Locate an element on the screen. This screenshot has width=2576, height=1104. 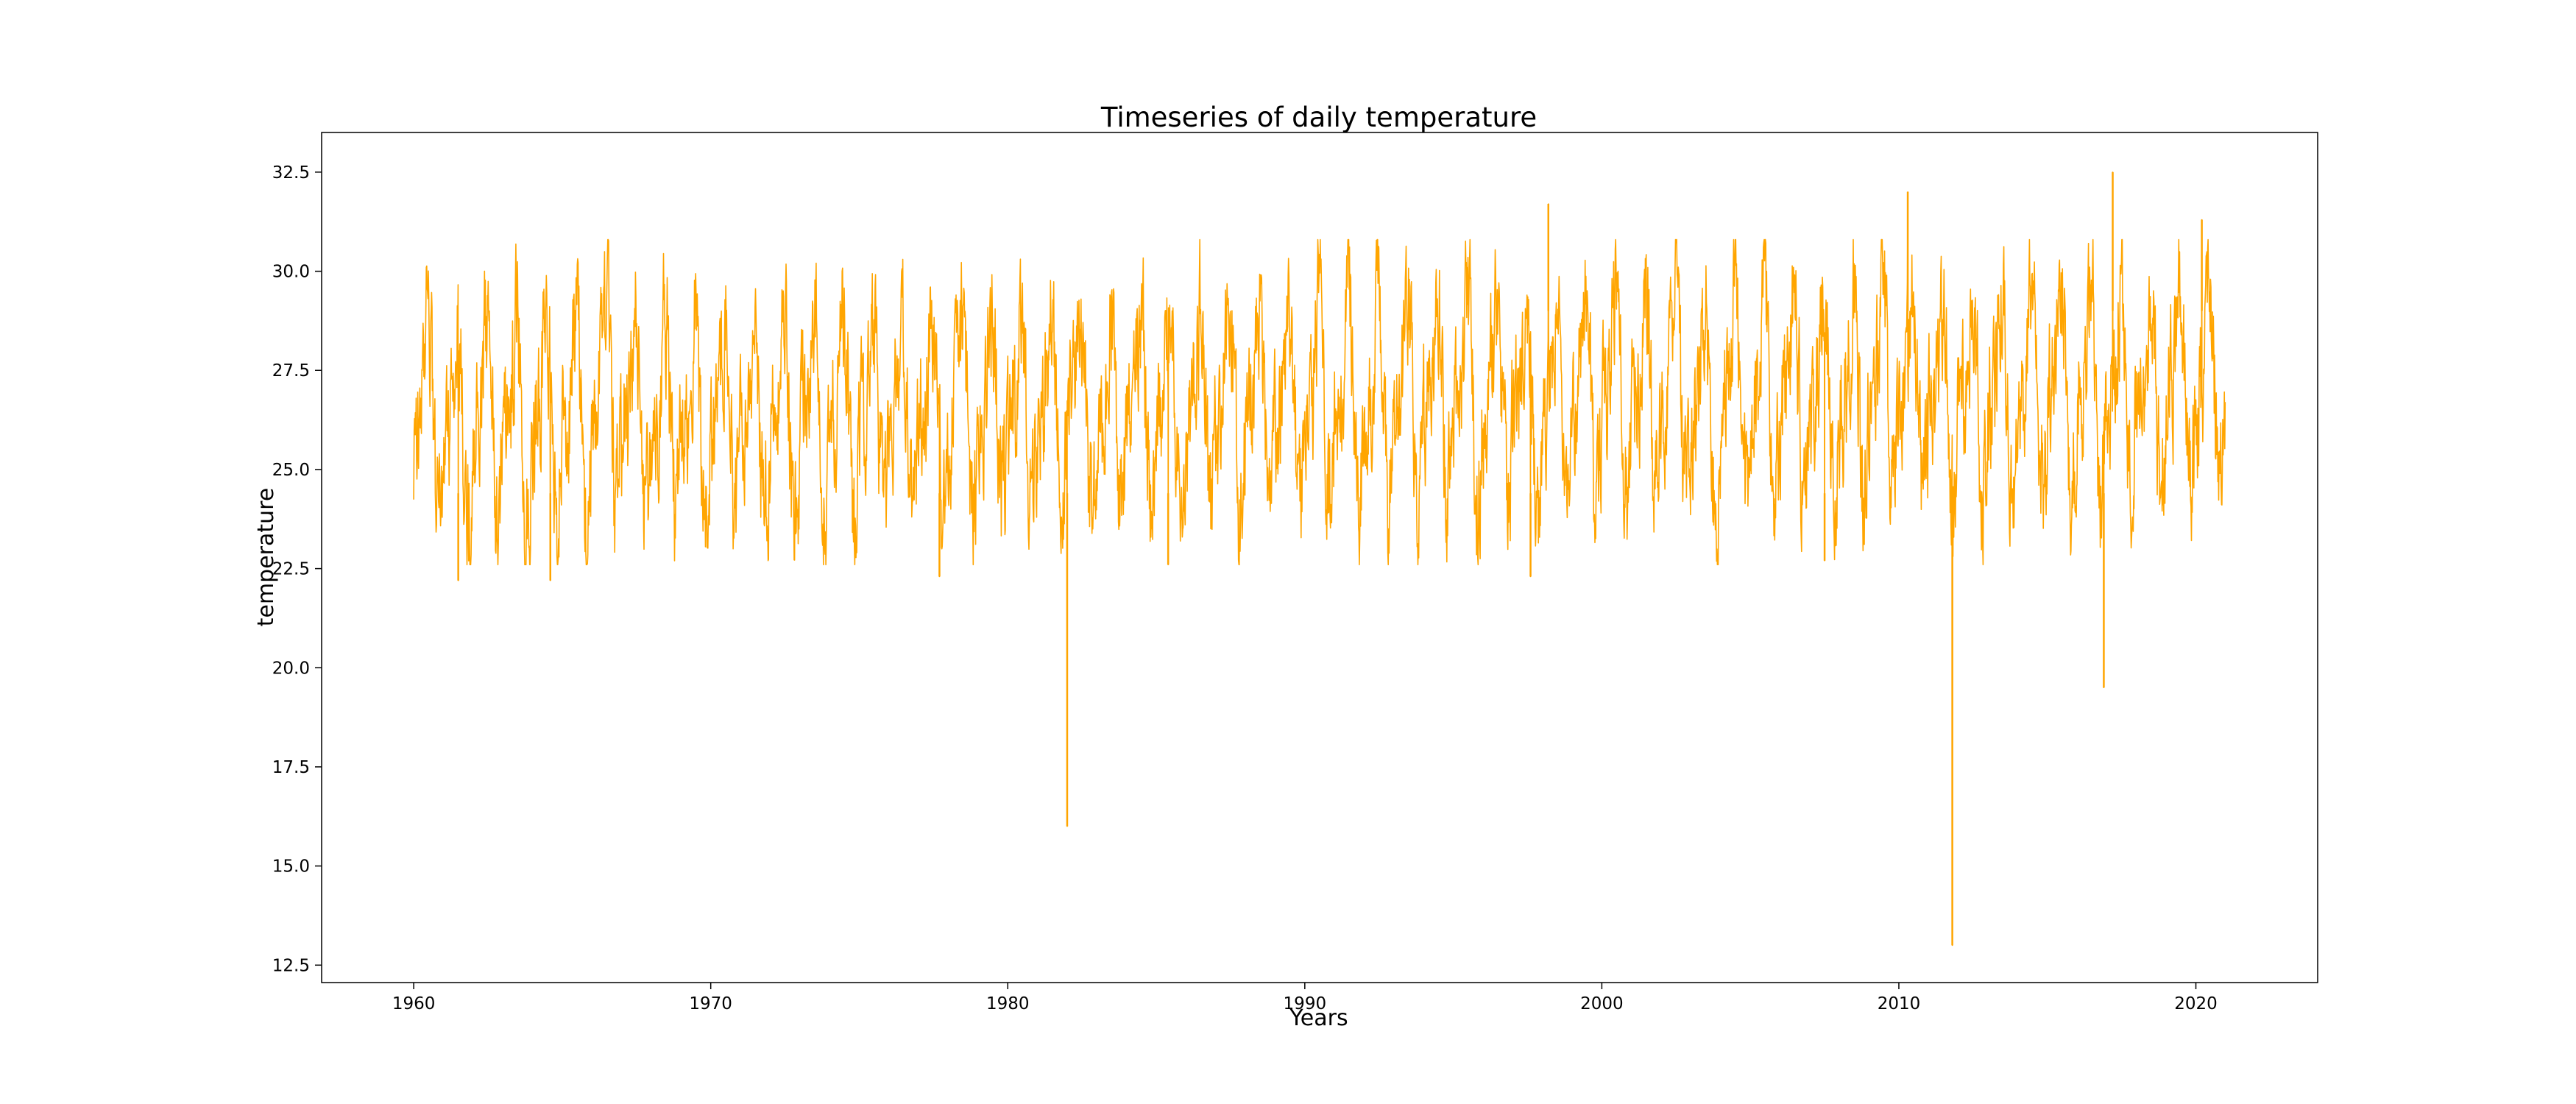
y-axis: 12.5 15.0 17.5 20.0 22.5 25.0 27.5 30.0 32.5 is located at coordinates (297, 569).